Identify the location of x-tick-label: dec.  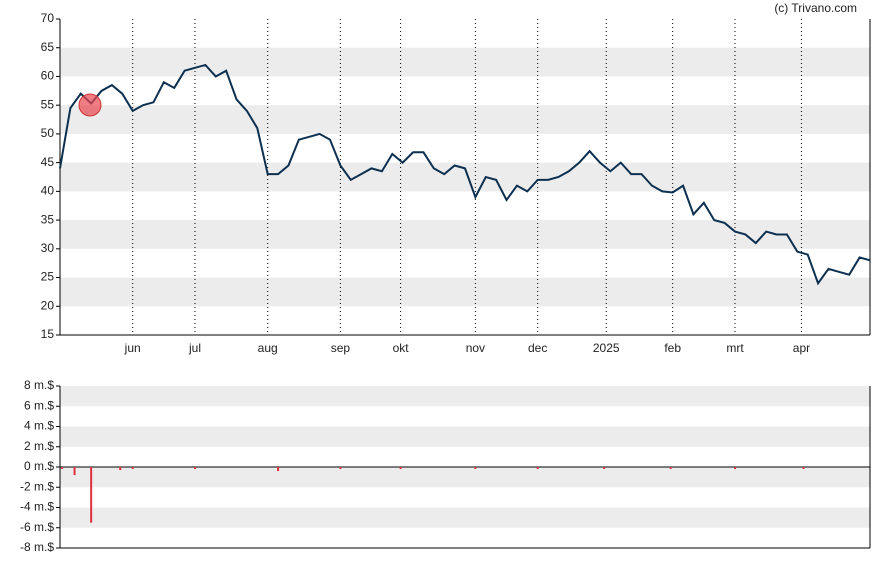
(537, 348).